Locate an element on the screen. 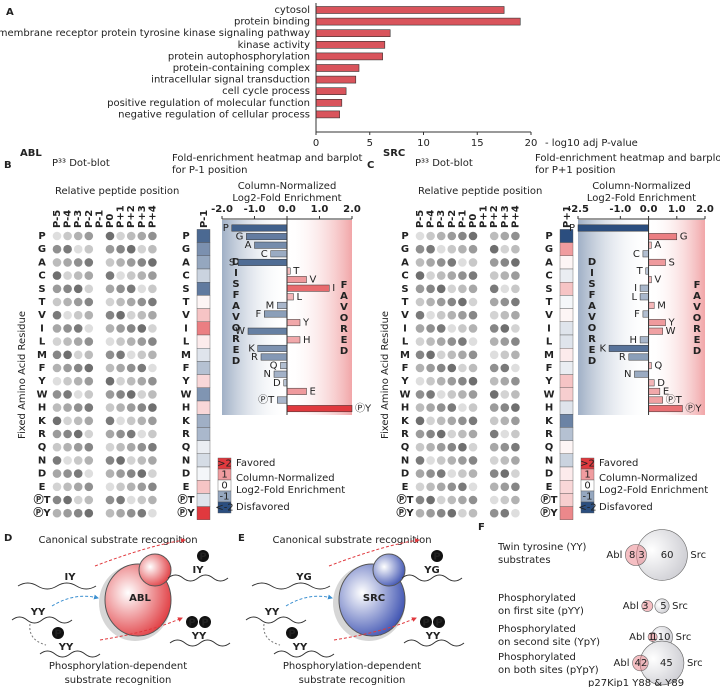  row-label: Y is located at coordinates (41, 381).